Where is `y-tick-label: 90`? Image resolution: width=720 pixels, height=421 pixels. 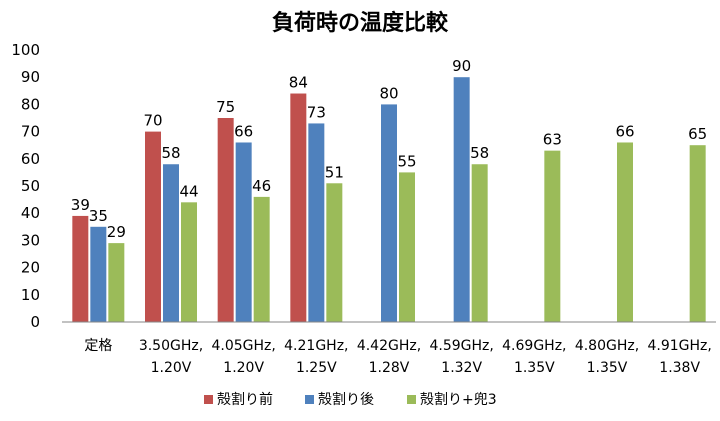 y-tick-label: 90 is located at coordinates (30, 77).